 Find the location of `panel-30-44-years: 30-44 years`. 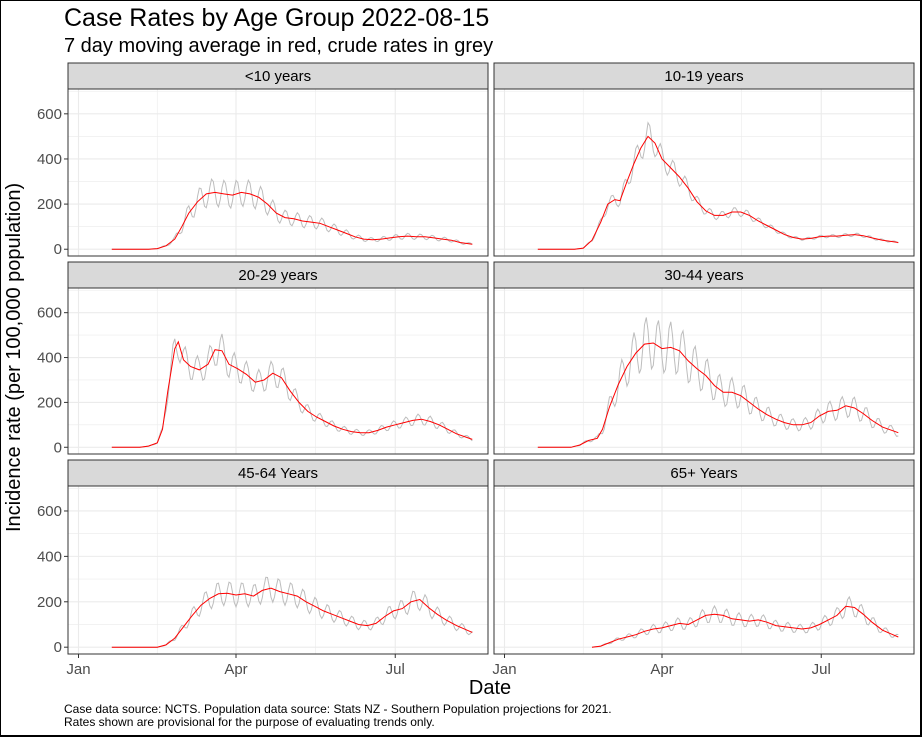

panel-30-44-years: 30-44 years is located at coordinates (704, 358).